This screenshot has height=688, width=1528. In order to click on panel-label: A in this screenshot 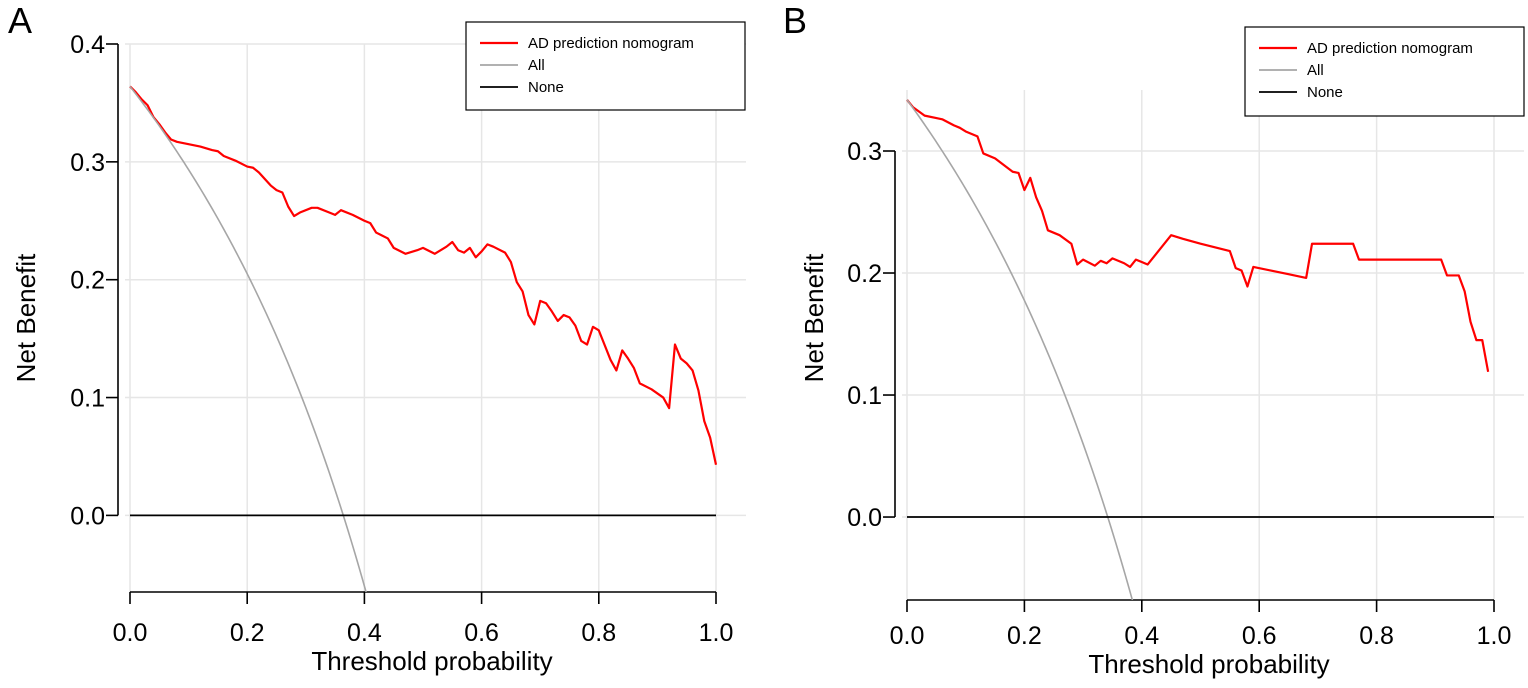, I will do `click(20, 20)`.